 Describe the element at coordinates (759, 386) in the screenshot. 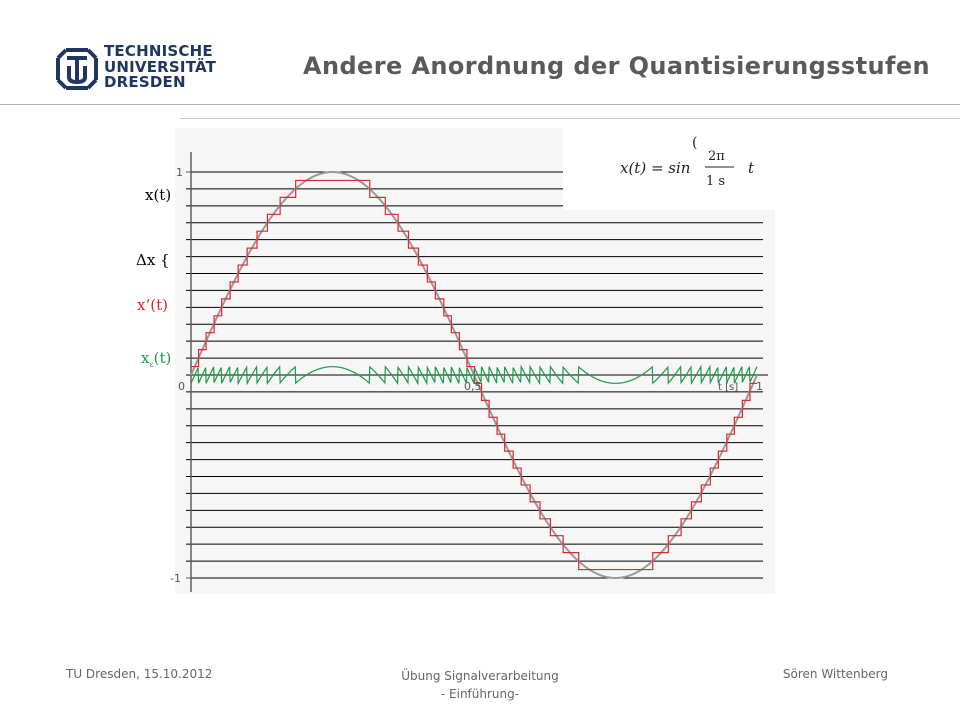

I see `tick-x-one: 1` at that location.